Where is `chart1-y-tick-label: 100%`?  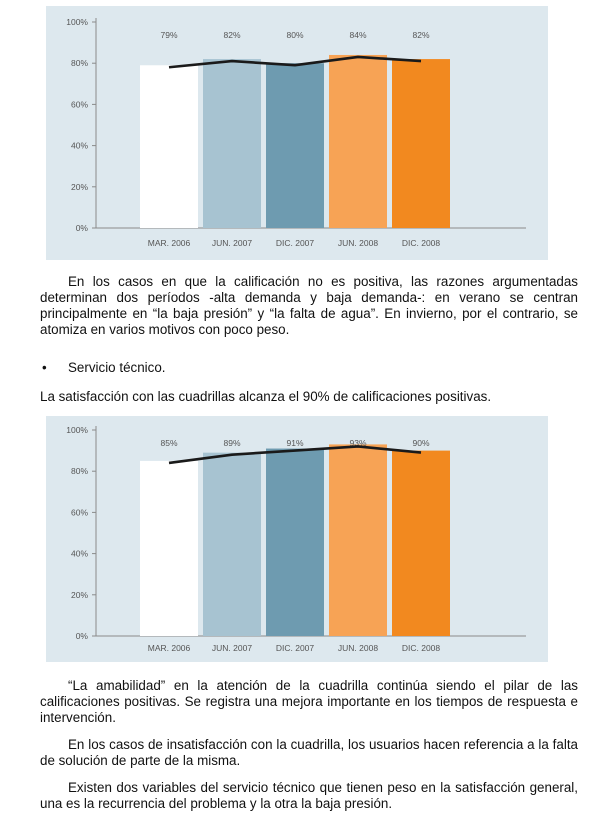
chart1-y-tick-label: 100% is located at coordinates (77, 22).